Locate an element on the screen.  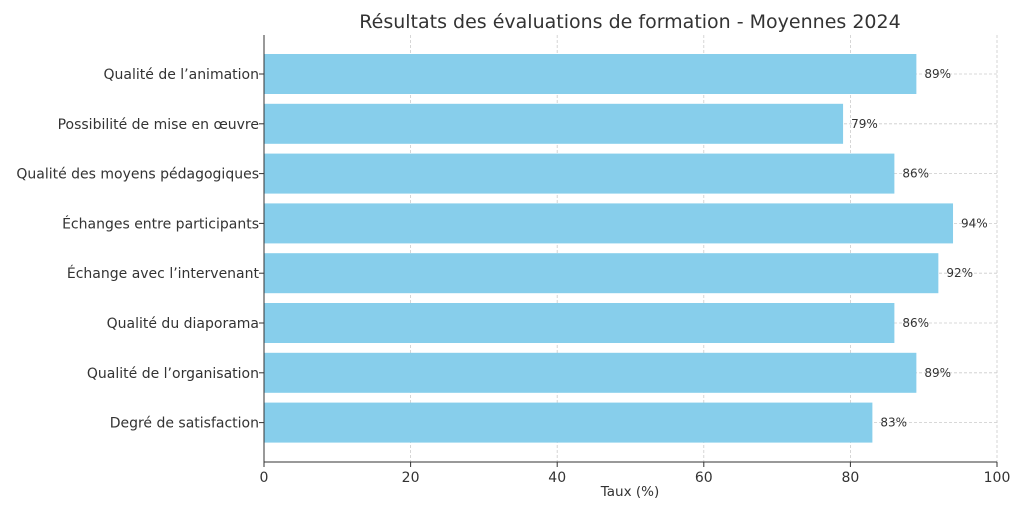
x-axis-label: Taux (%) is located at coordinates (629, 492).